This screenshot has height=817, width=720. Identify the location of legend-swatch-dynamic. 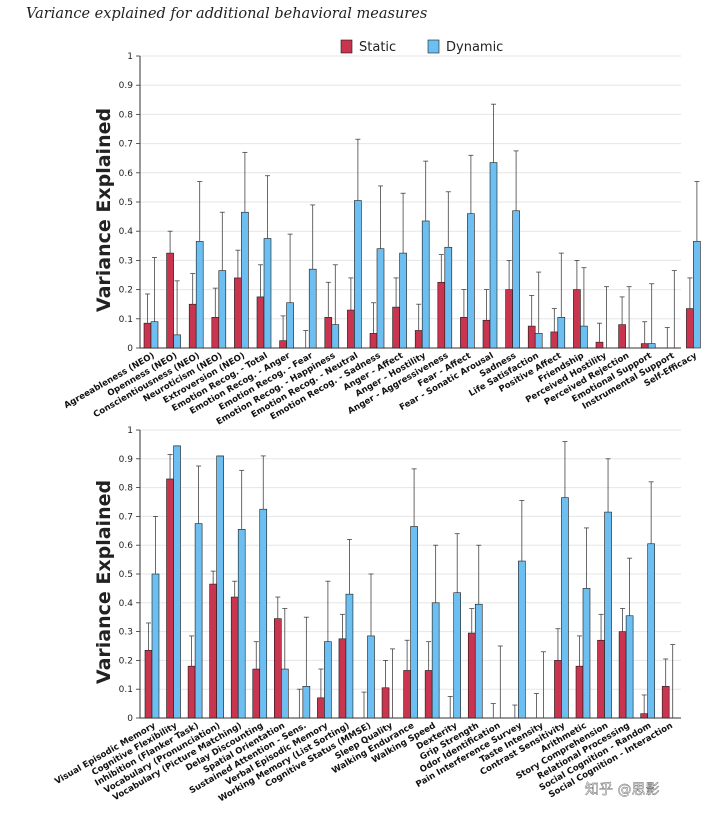
(433, 46).